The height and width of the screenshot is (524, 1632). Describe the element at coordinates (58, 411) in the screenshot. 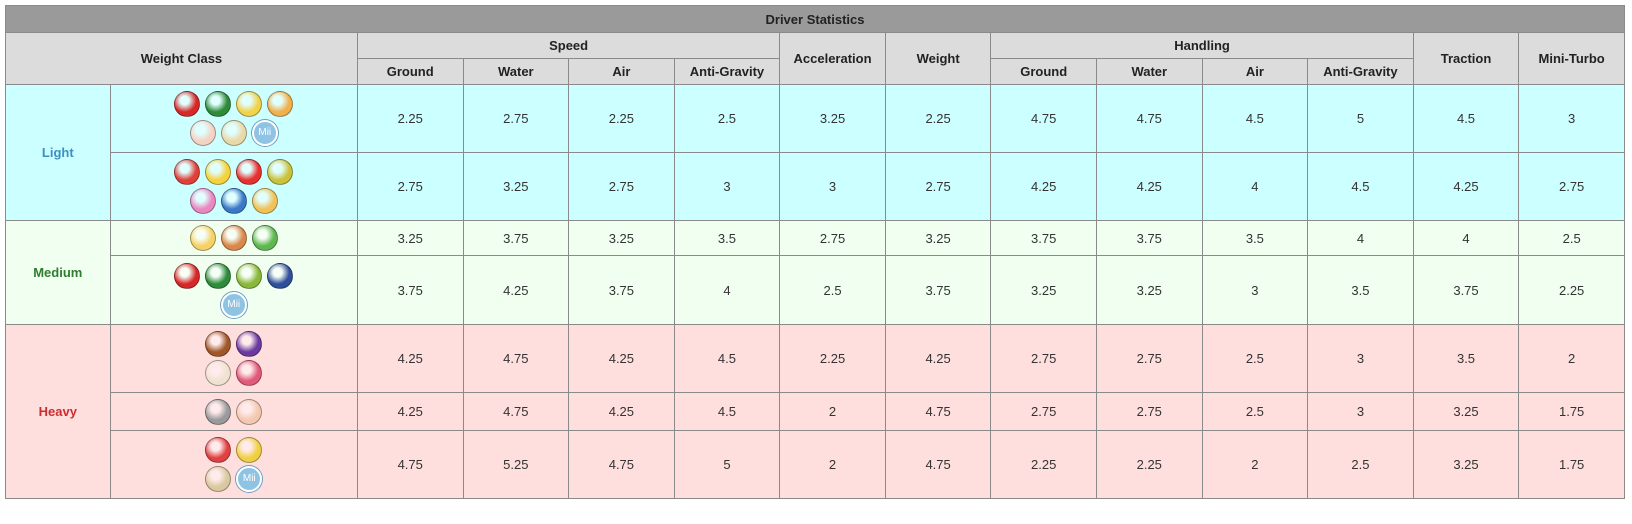

I see `weight-class: Heavy` at that location.